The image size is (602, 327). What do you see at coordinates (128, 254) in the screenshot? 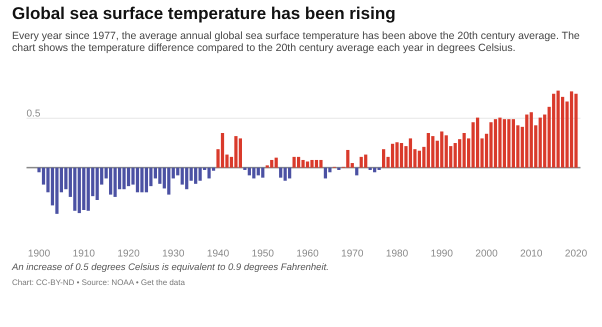
I see `x-tick-label: 1920` at bounding box center [128, 254].